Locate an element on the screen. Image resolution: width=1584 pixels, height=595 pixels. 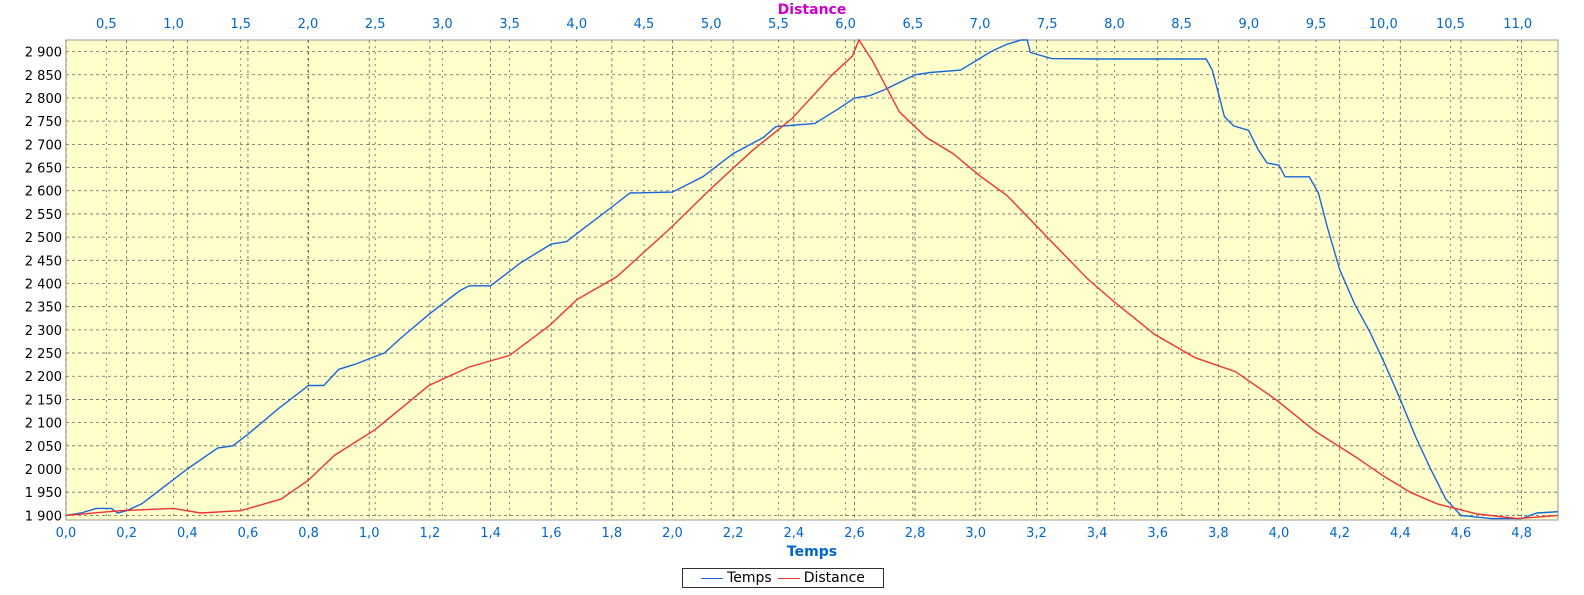
x-tick-label: 3,2 is located at coordinates (1036, 533).